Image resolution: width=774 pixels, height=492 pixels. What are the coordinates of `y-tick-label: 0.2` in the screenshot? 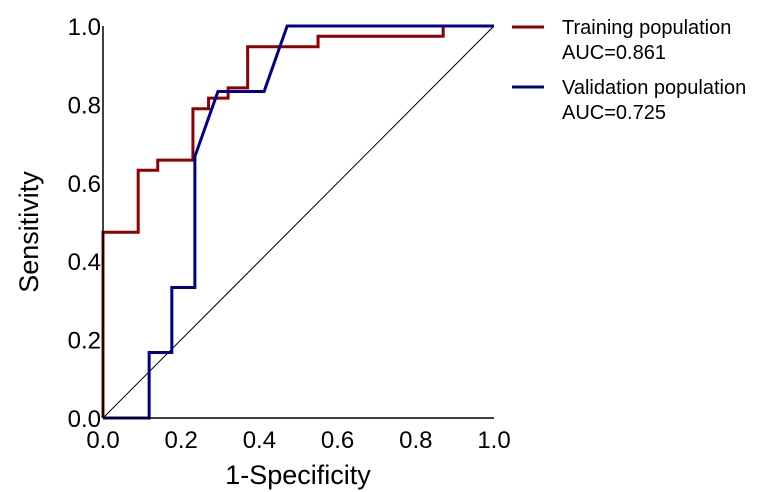 It's located at (84, 341).